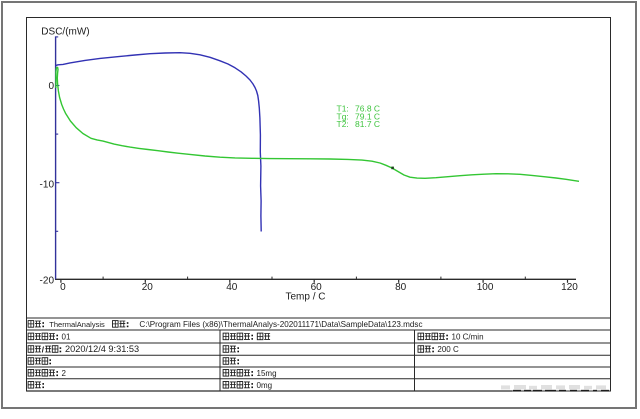 The width and height of the screenshot is (640, 419). Describe the element at coordinates (305, 297) in the screenshot. I see `svg-text: Temp / C` at that location.